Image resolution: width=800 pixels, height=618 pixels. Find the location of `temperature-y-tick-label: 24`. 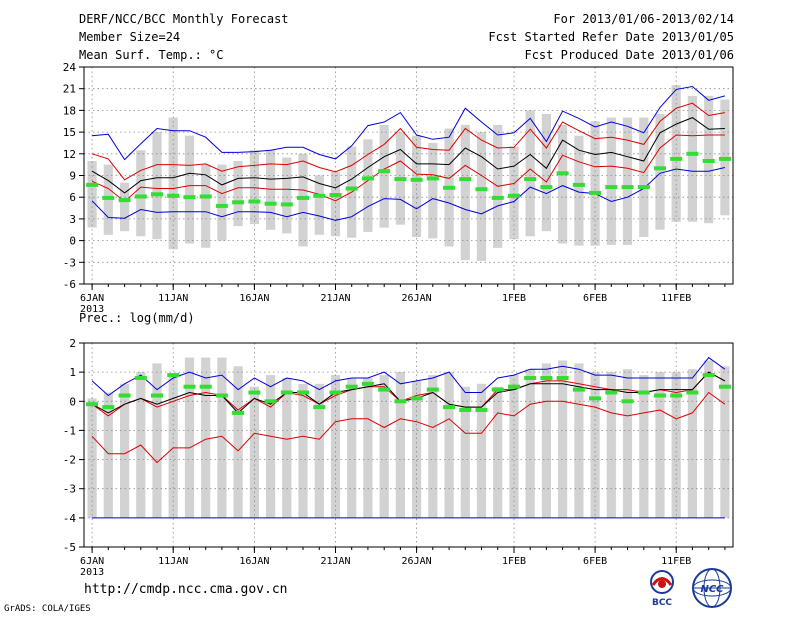

temperature-y-tick-label: 24 is located at coordinates (70, 67).